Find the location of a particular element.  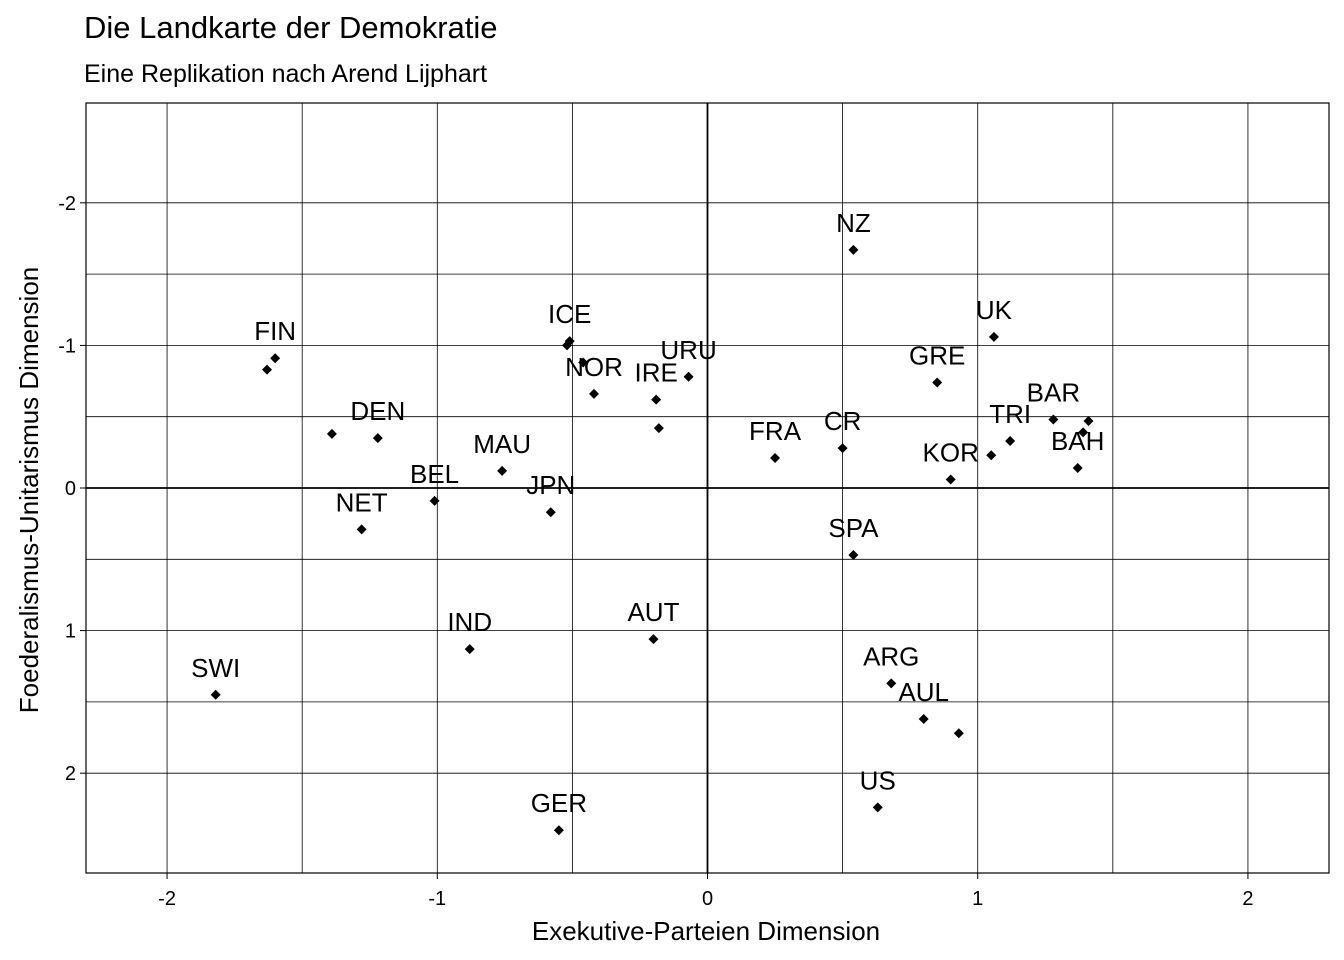

data-point-uru is located at coordinates (688, 376).